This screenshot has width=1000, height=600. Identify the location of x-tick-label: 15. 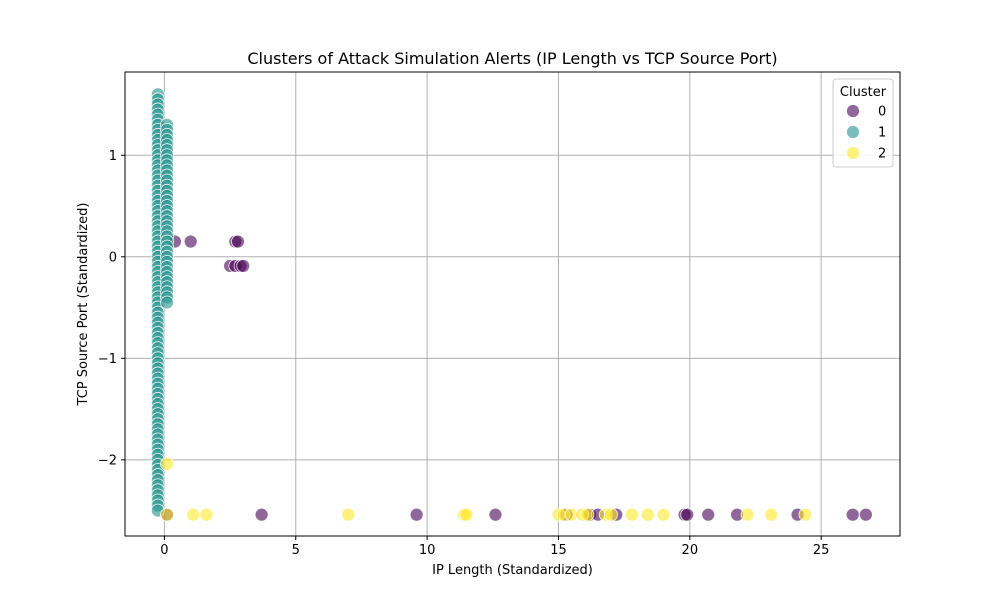
(558, 550).